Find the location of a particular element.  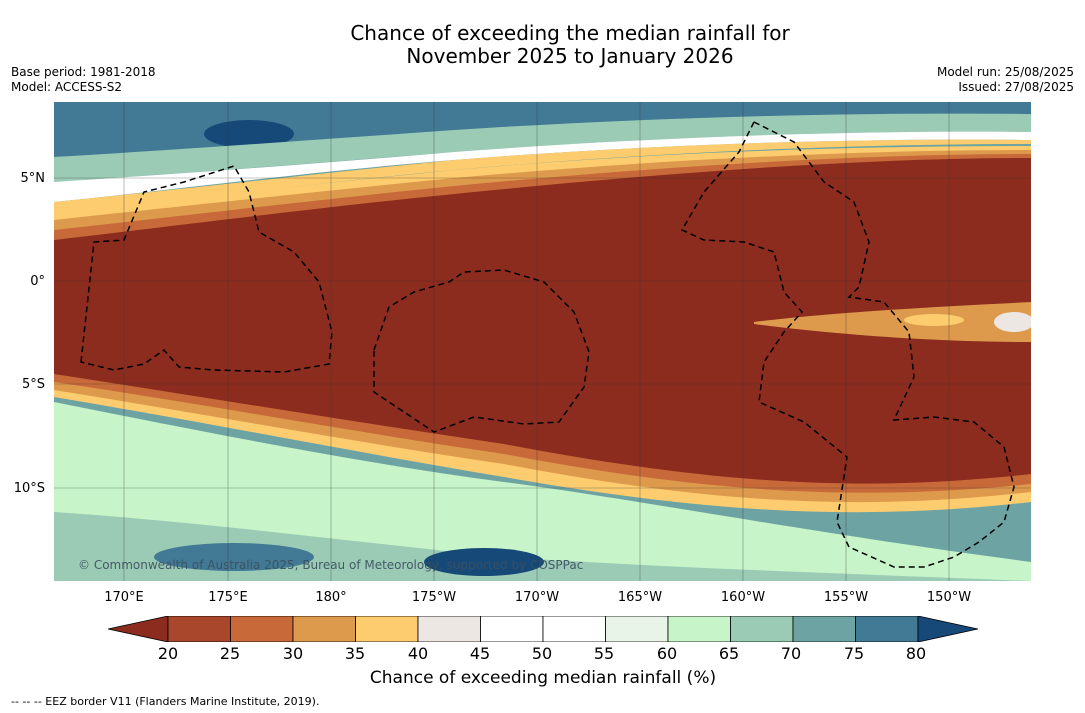

cb-tick-45: 45 is located at coordinates (480, 653).